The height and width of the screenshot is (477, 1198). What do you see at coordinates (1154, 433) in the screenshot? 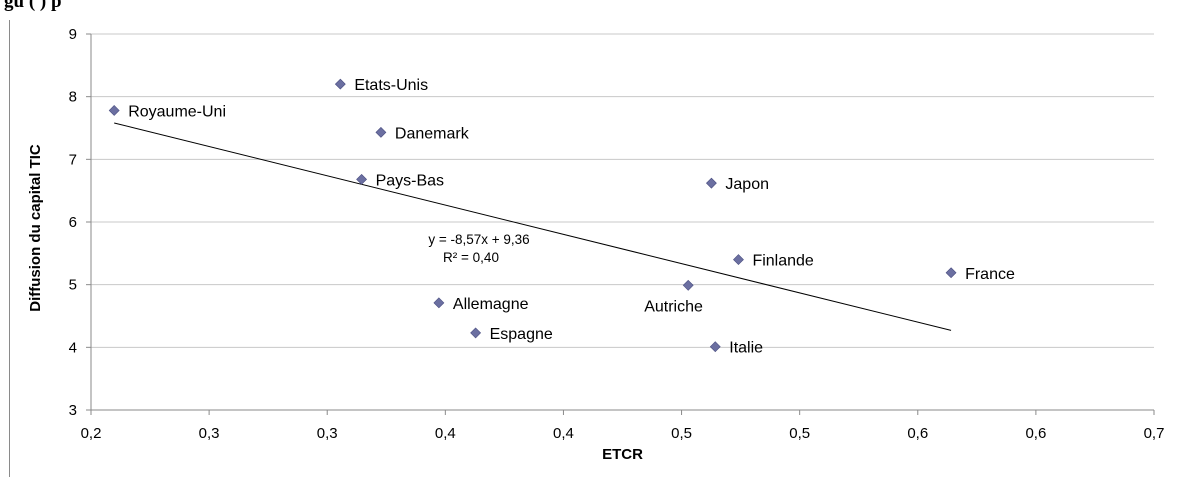
I see `x-tick-label: 0,7` at bounding box center [1154, 433].